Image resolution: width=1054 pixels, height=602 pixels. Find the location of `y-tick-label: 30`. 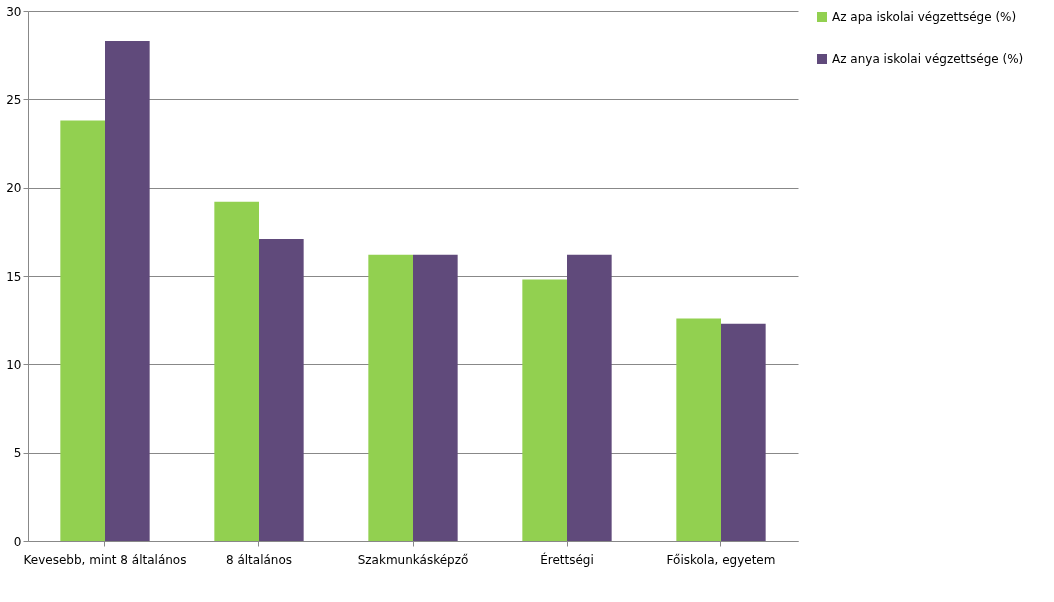

y-tick-label: 30 is located at coordinates (14, 11).